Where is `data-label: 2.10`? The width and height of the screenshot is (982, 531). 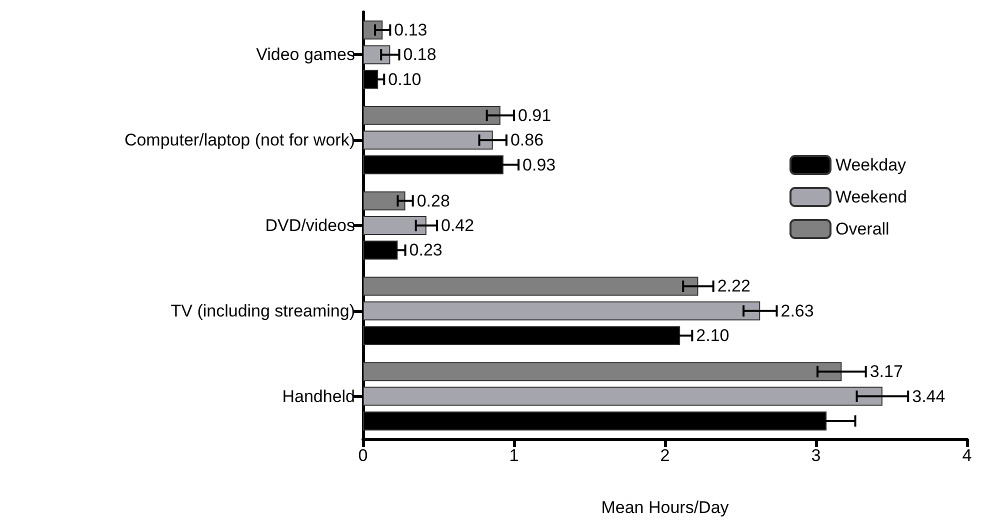 data-label: 2.10 is located at coordinates (713, 336).